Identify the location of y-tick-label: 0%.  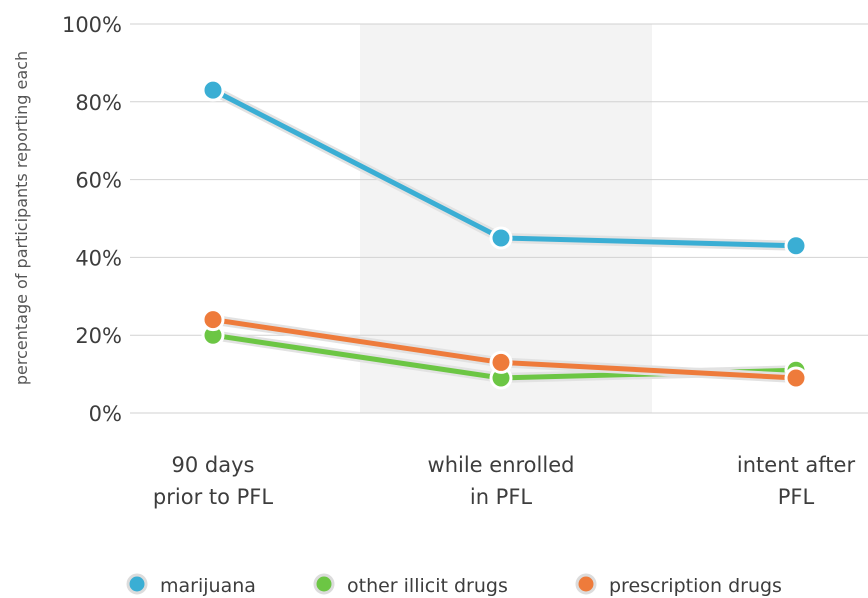
(105, 414).